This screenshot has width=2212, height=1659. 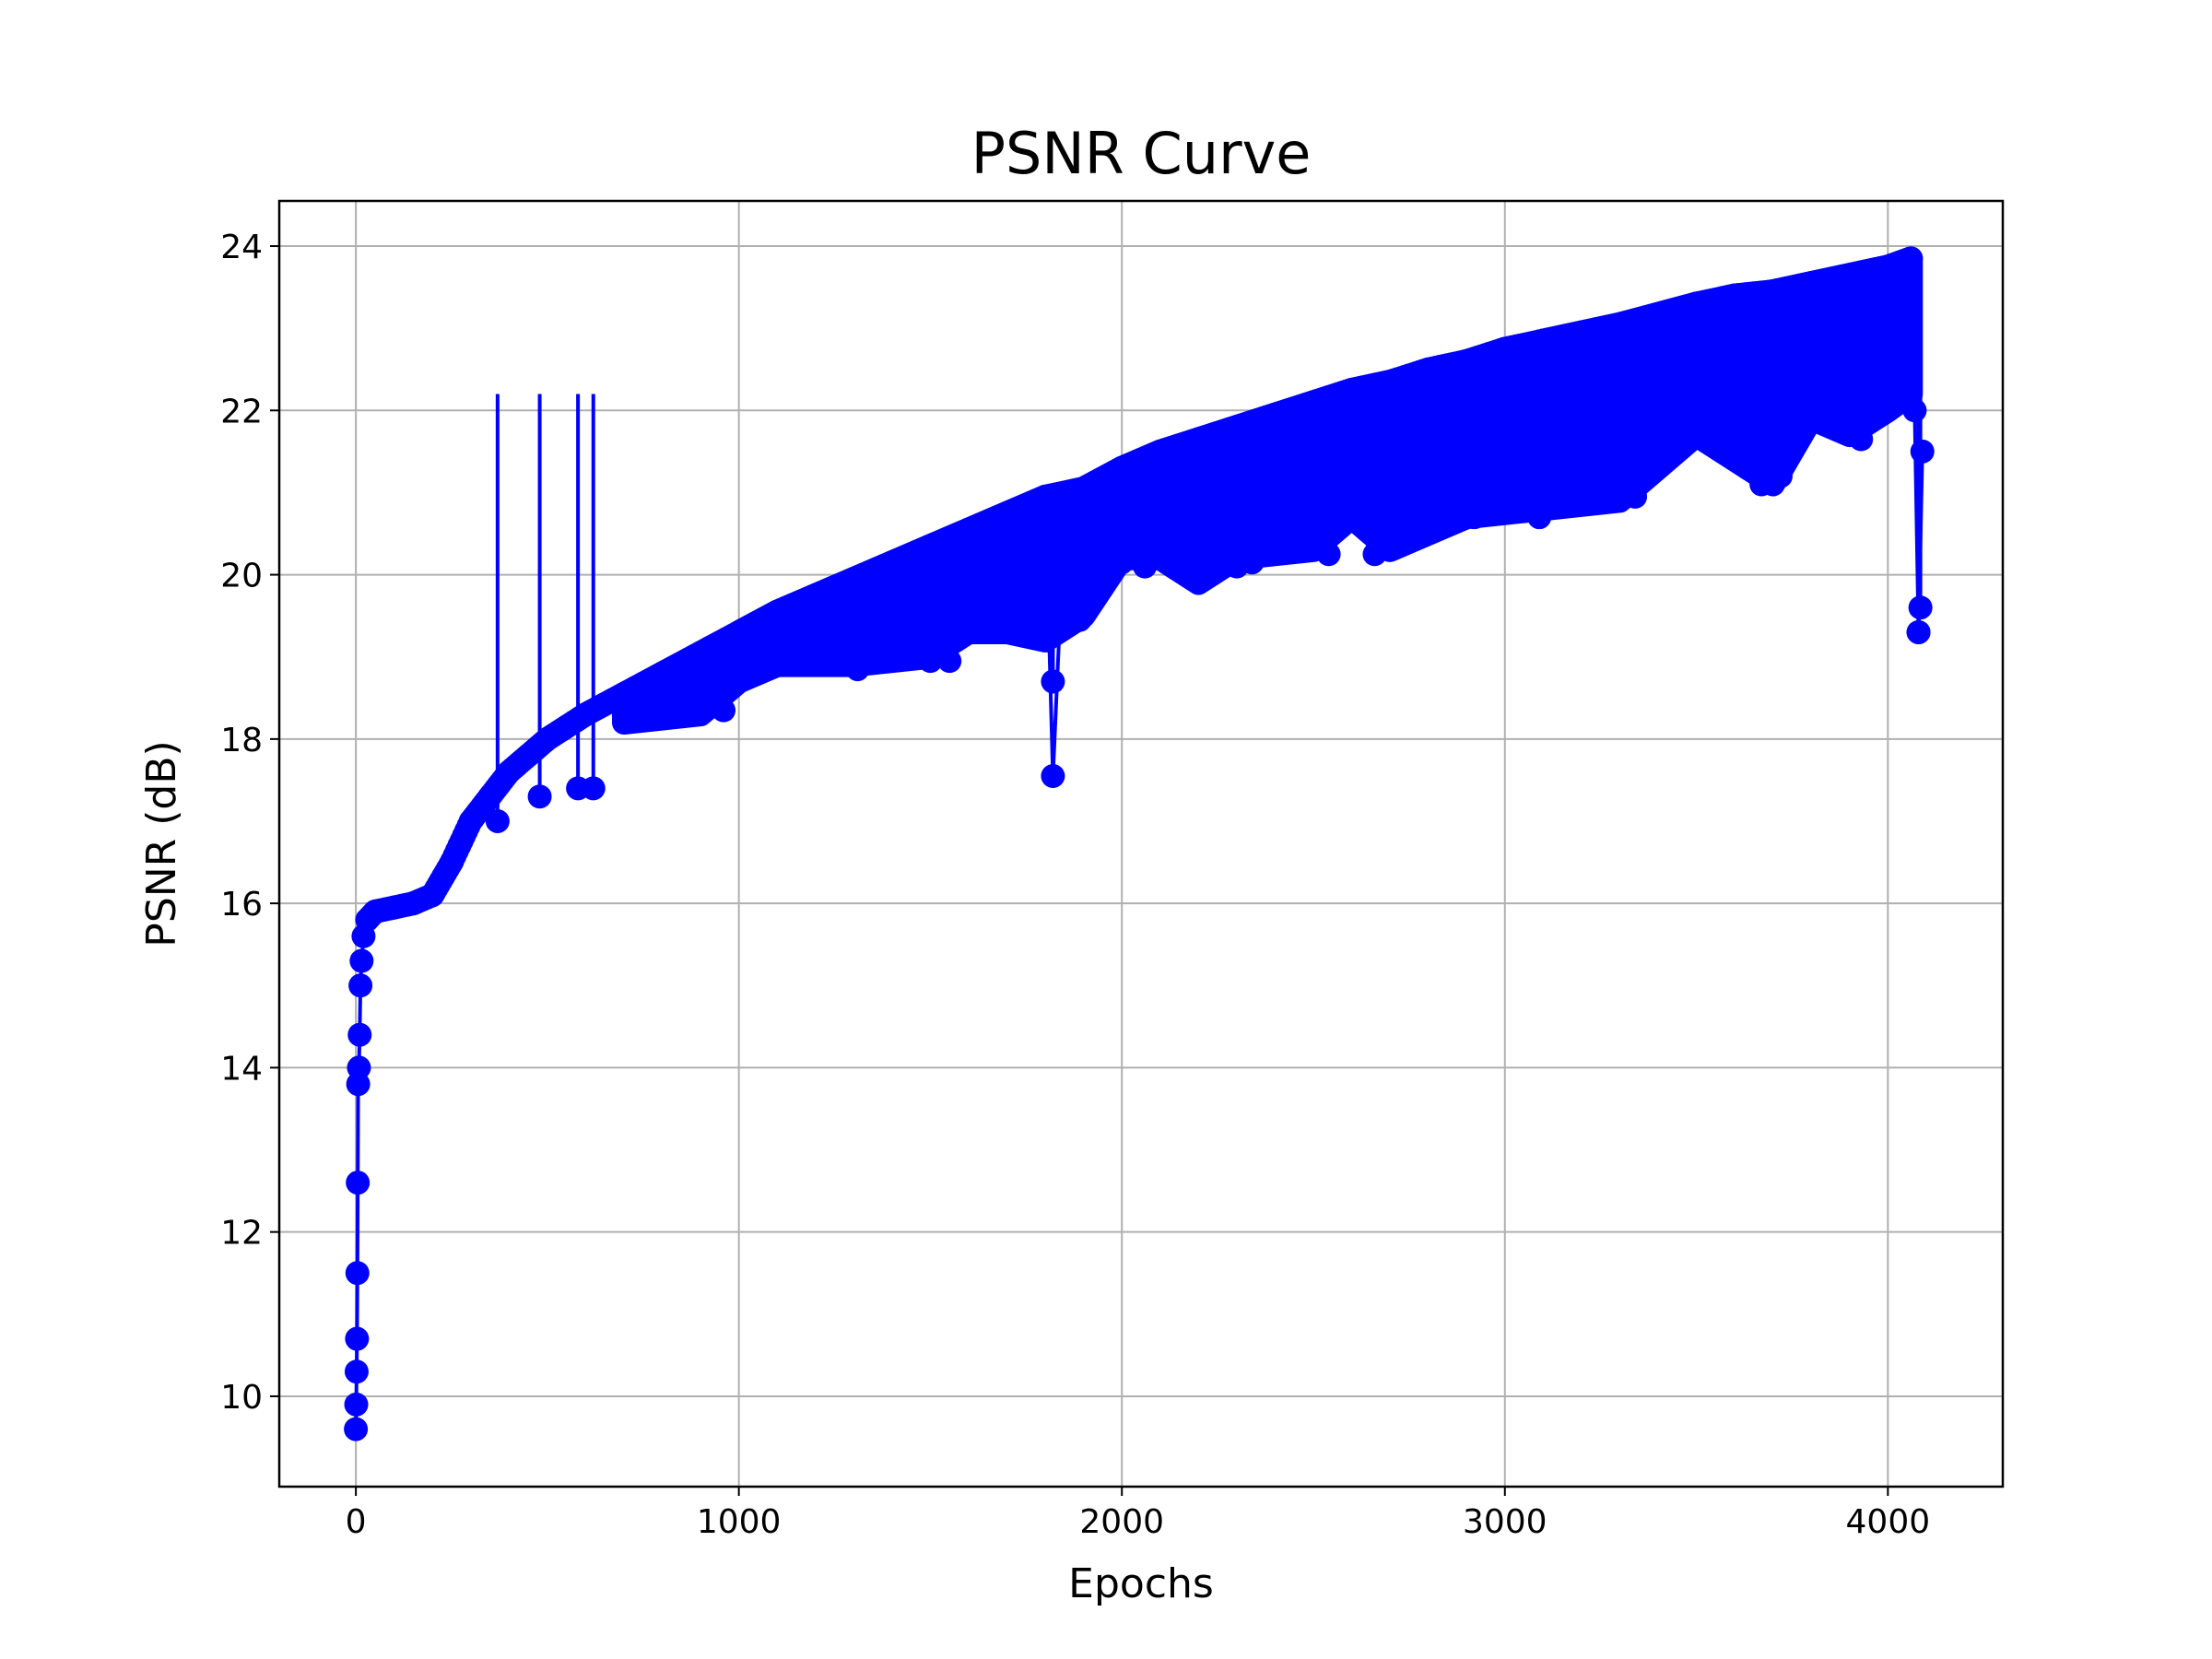 I want to click on y-tick-label: 14, so click(x=241, y=1069).